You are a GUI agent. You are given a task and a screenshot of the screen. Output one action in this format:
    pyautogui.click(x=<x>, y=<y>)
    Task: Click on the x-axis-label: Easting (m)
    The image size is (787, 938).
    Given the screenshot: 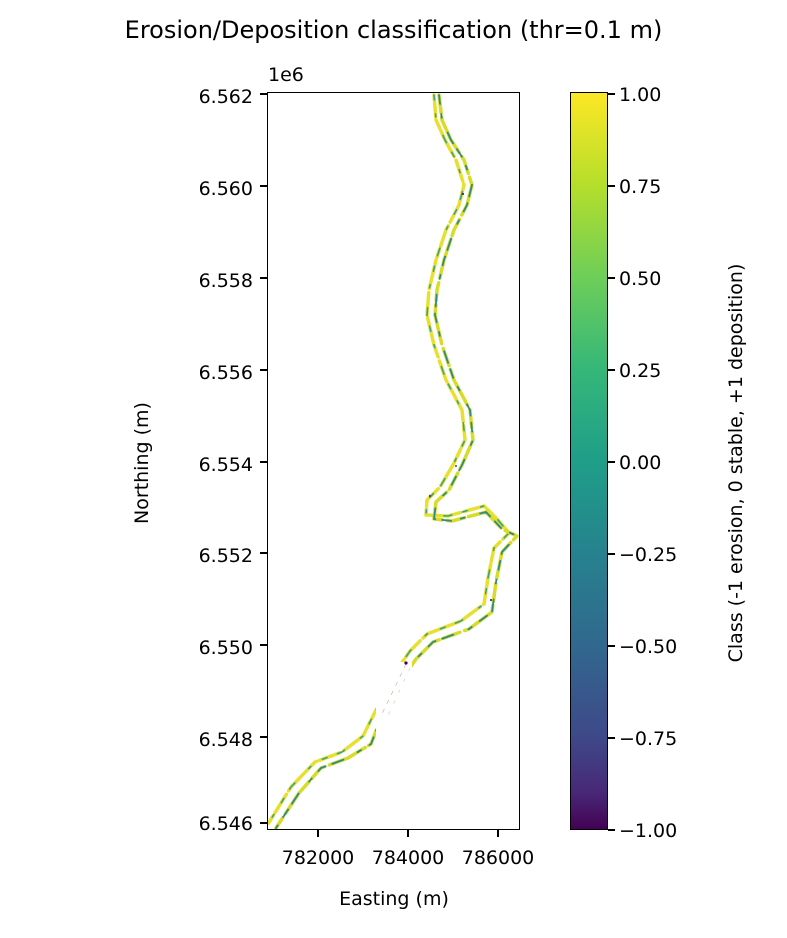 What is the action you would take?
    pyautogui.click(x=394, y=899)
    